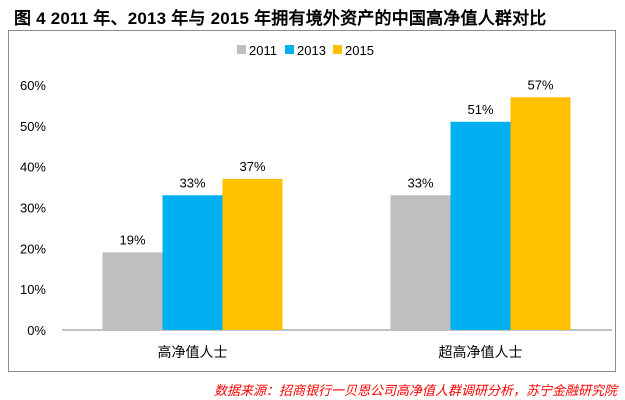 The height and width of the screenshot is (400, 625). What do you see at coordinates (33, 208) in the screenshot?
I see `y-tick-label: 30%` at bounding box center [33, 208].